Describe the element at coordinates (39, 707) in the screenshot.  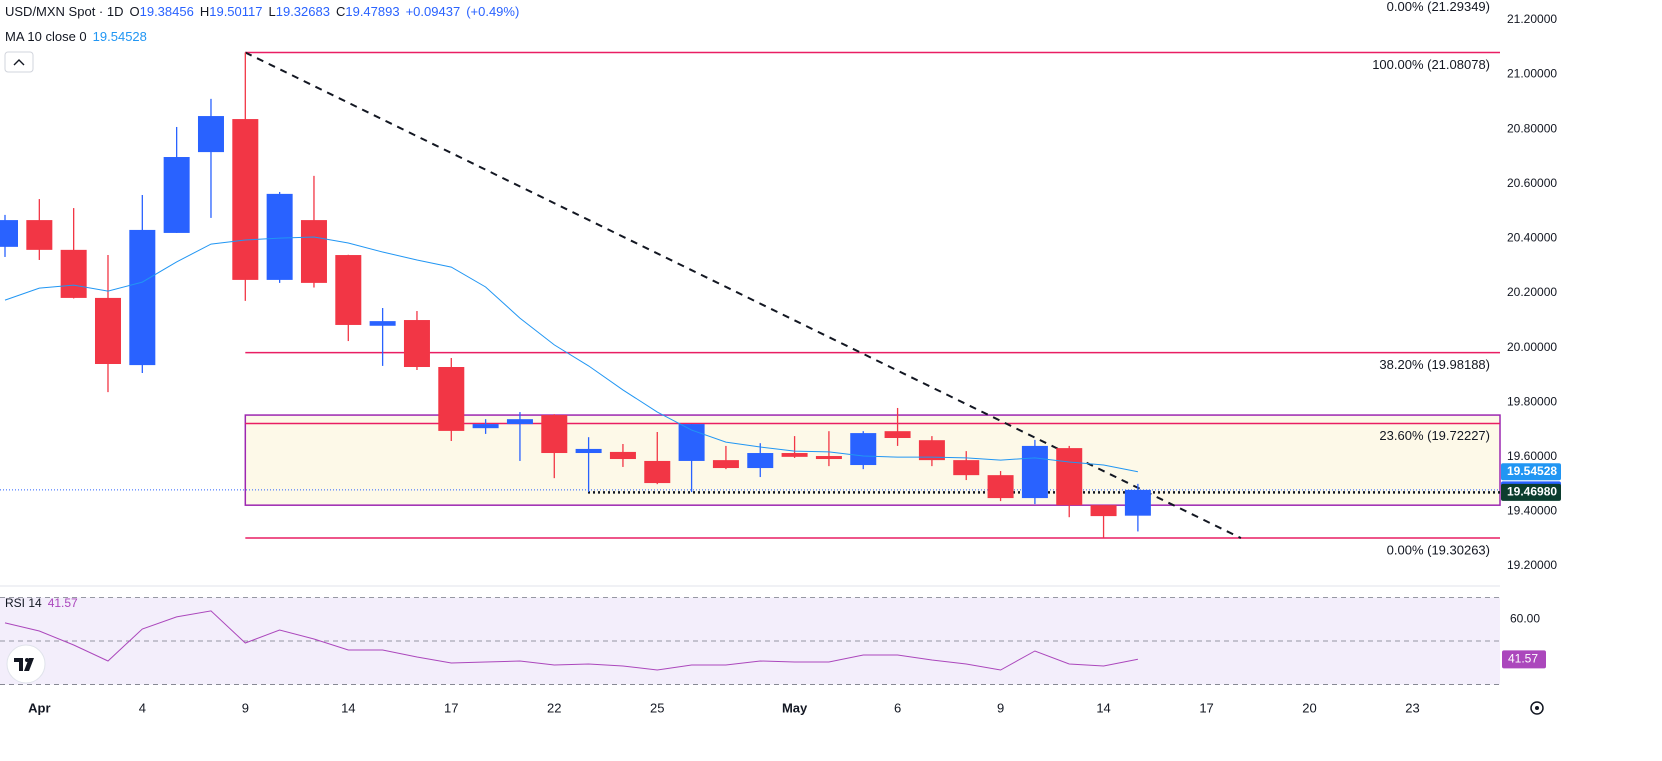
I see `x-tick-label: Apr` at that location.